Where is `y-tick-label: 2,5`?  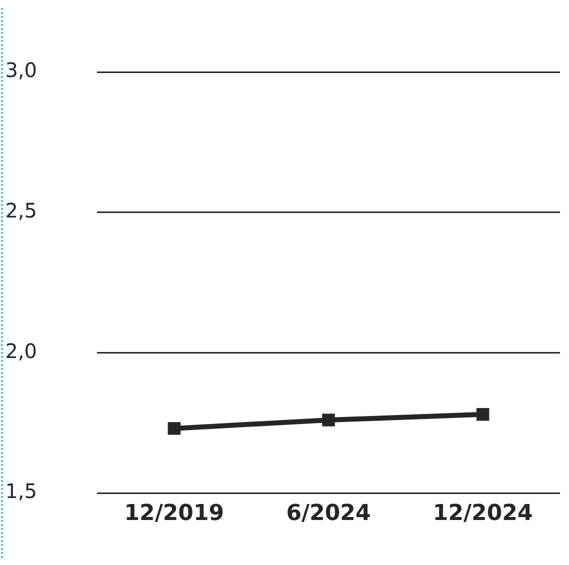 y-tick-label: 2,5 is located at coordinates (21, 210).